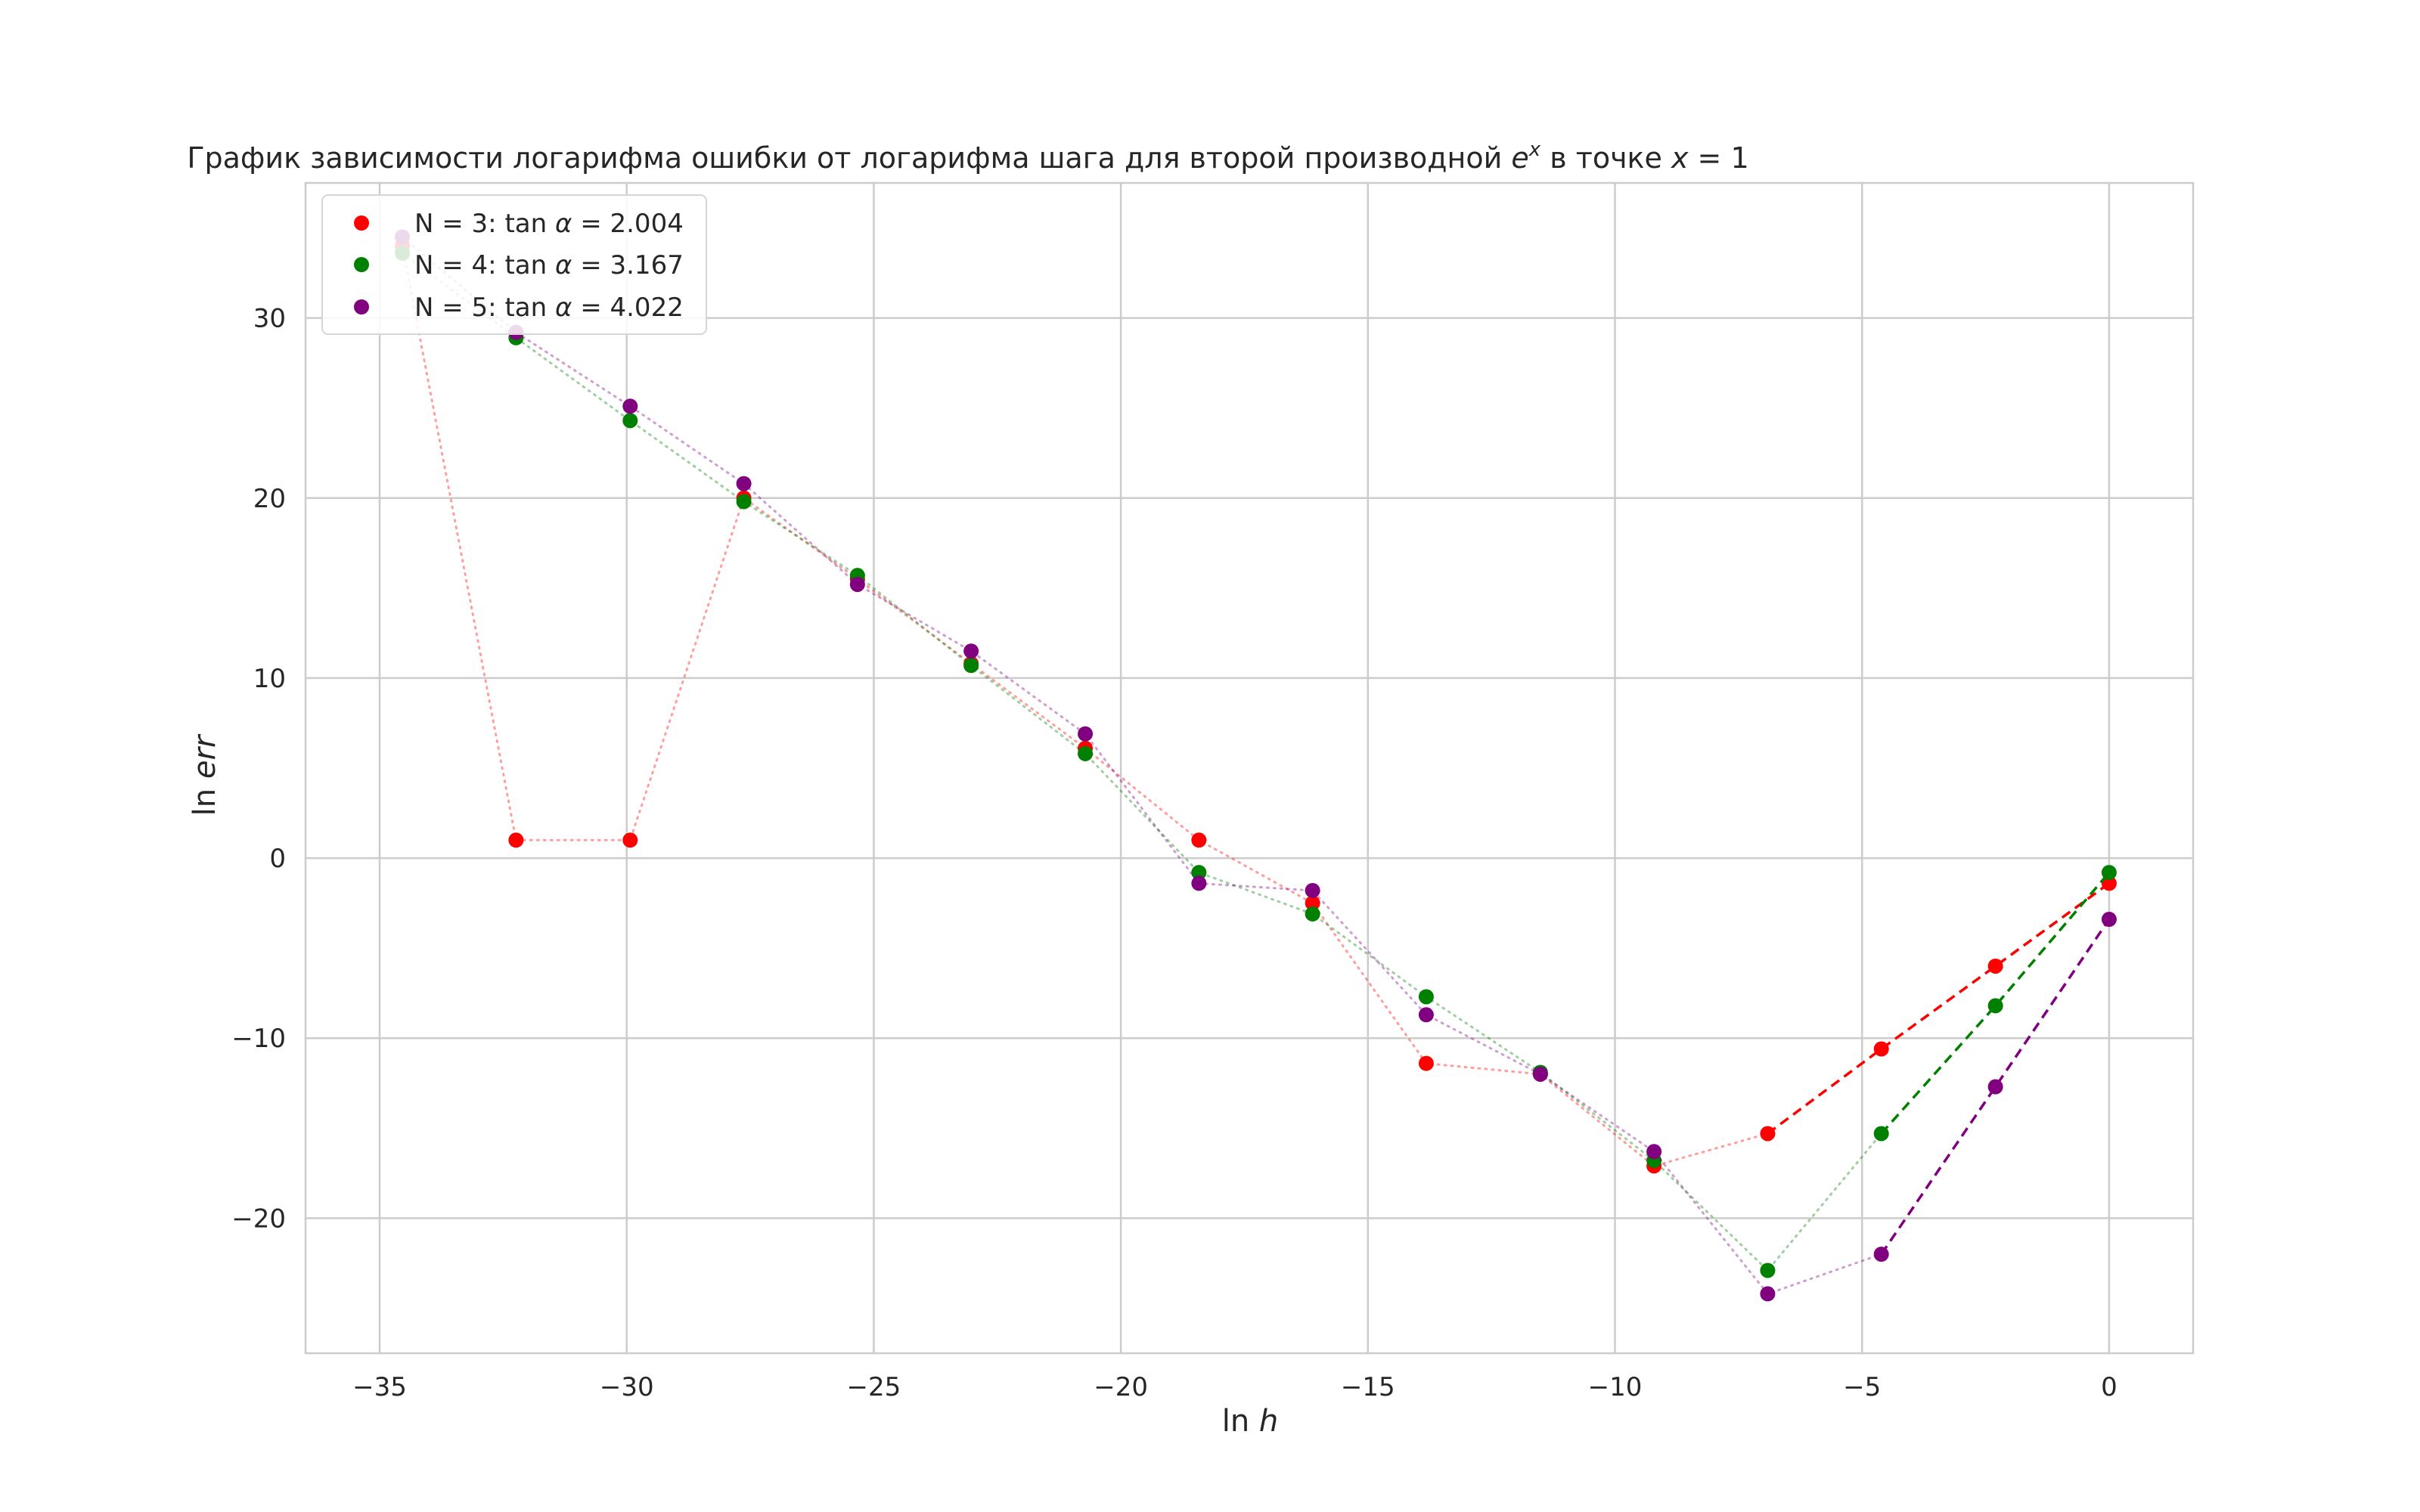  Describe the element at coordinates (1862, 1387) in the screenshot. I see `x-tick-label: −5` at that location.